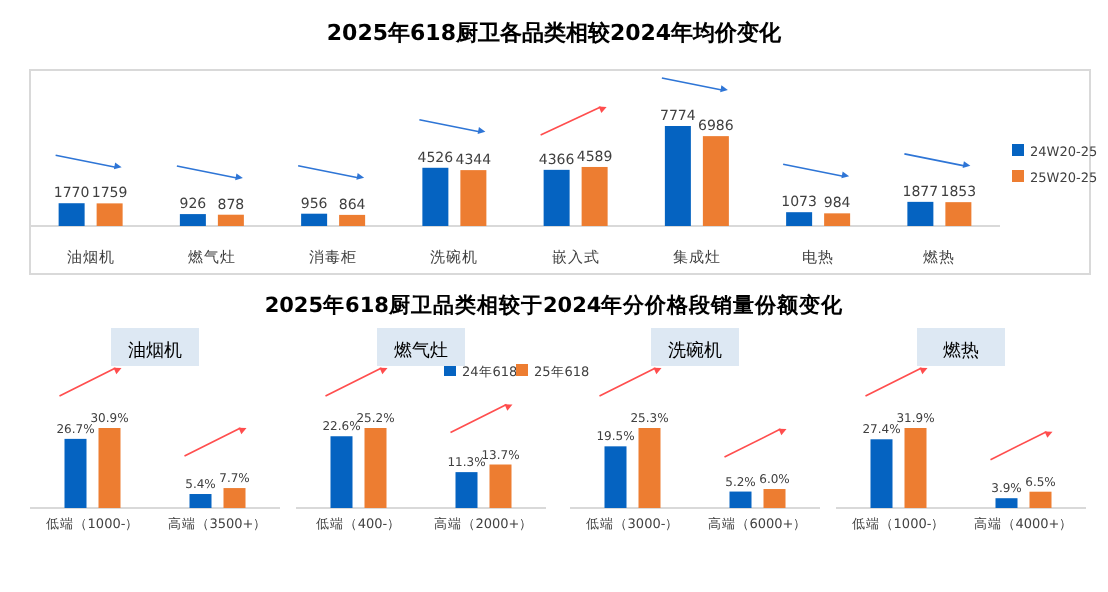  What do you see at coordinates (695, 351) in the screenshot?
I see `chart-title: 洗碗机` at bounding box center [695, 351].